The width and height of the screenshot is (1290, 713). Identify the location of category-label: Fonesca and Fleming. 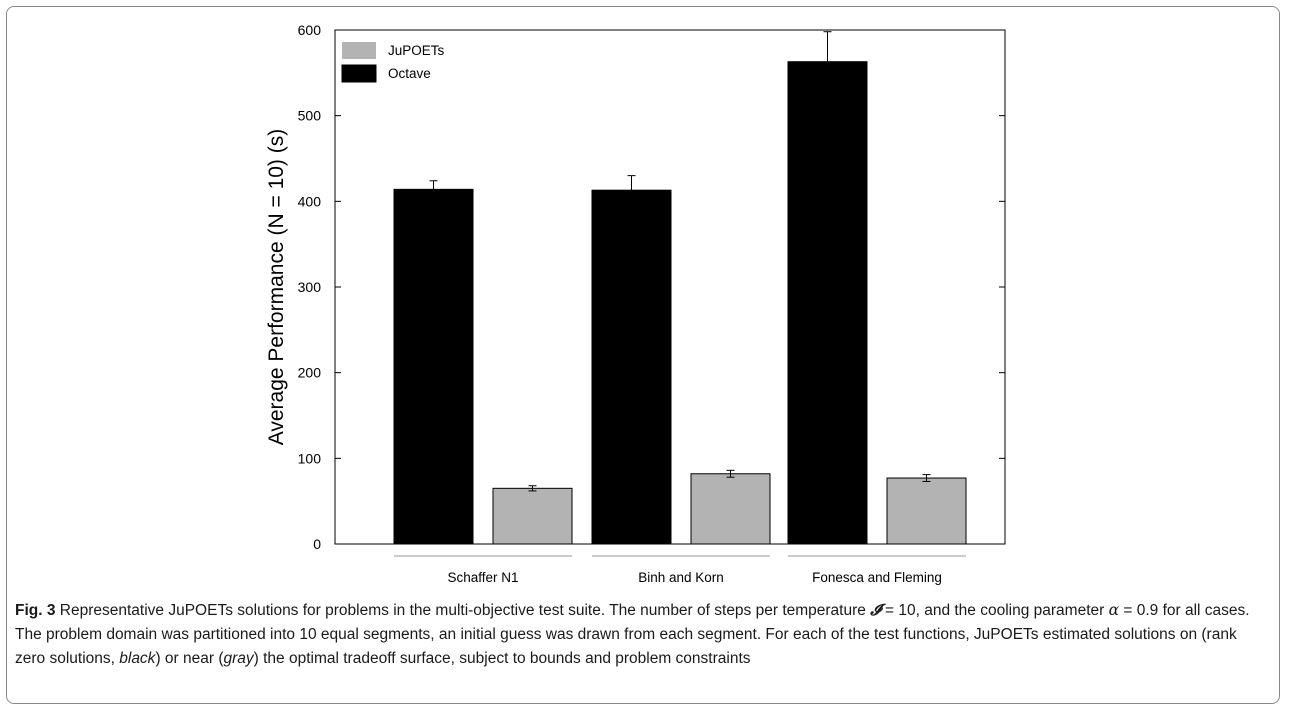
(877, 577).